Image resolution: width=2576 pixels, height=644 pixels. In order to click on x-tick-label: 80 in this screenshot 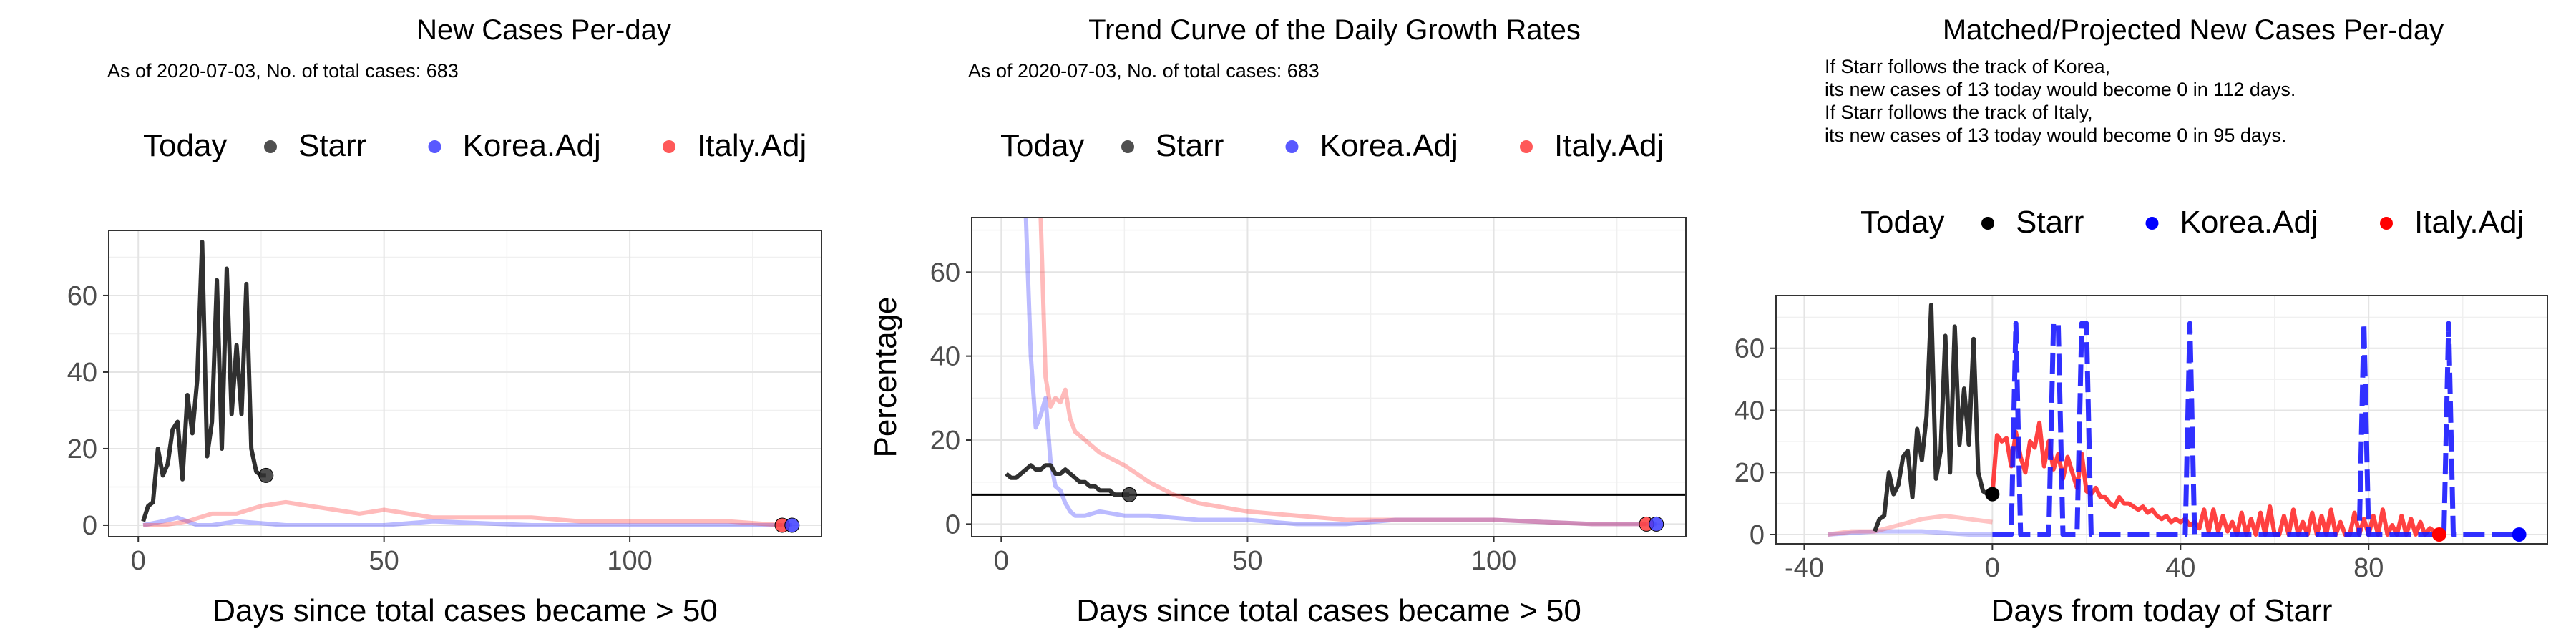, I will do `click(2368, 568)`.